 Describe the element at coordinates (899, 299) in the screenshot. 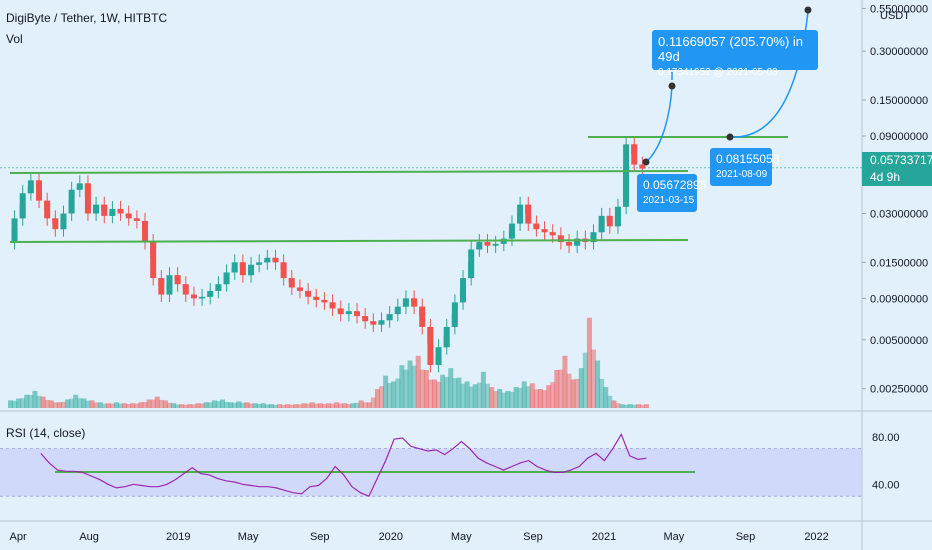

I see `y-tick-label: 0.00900000` at that location.